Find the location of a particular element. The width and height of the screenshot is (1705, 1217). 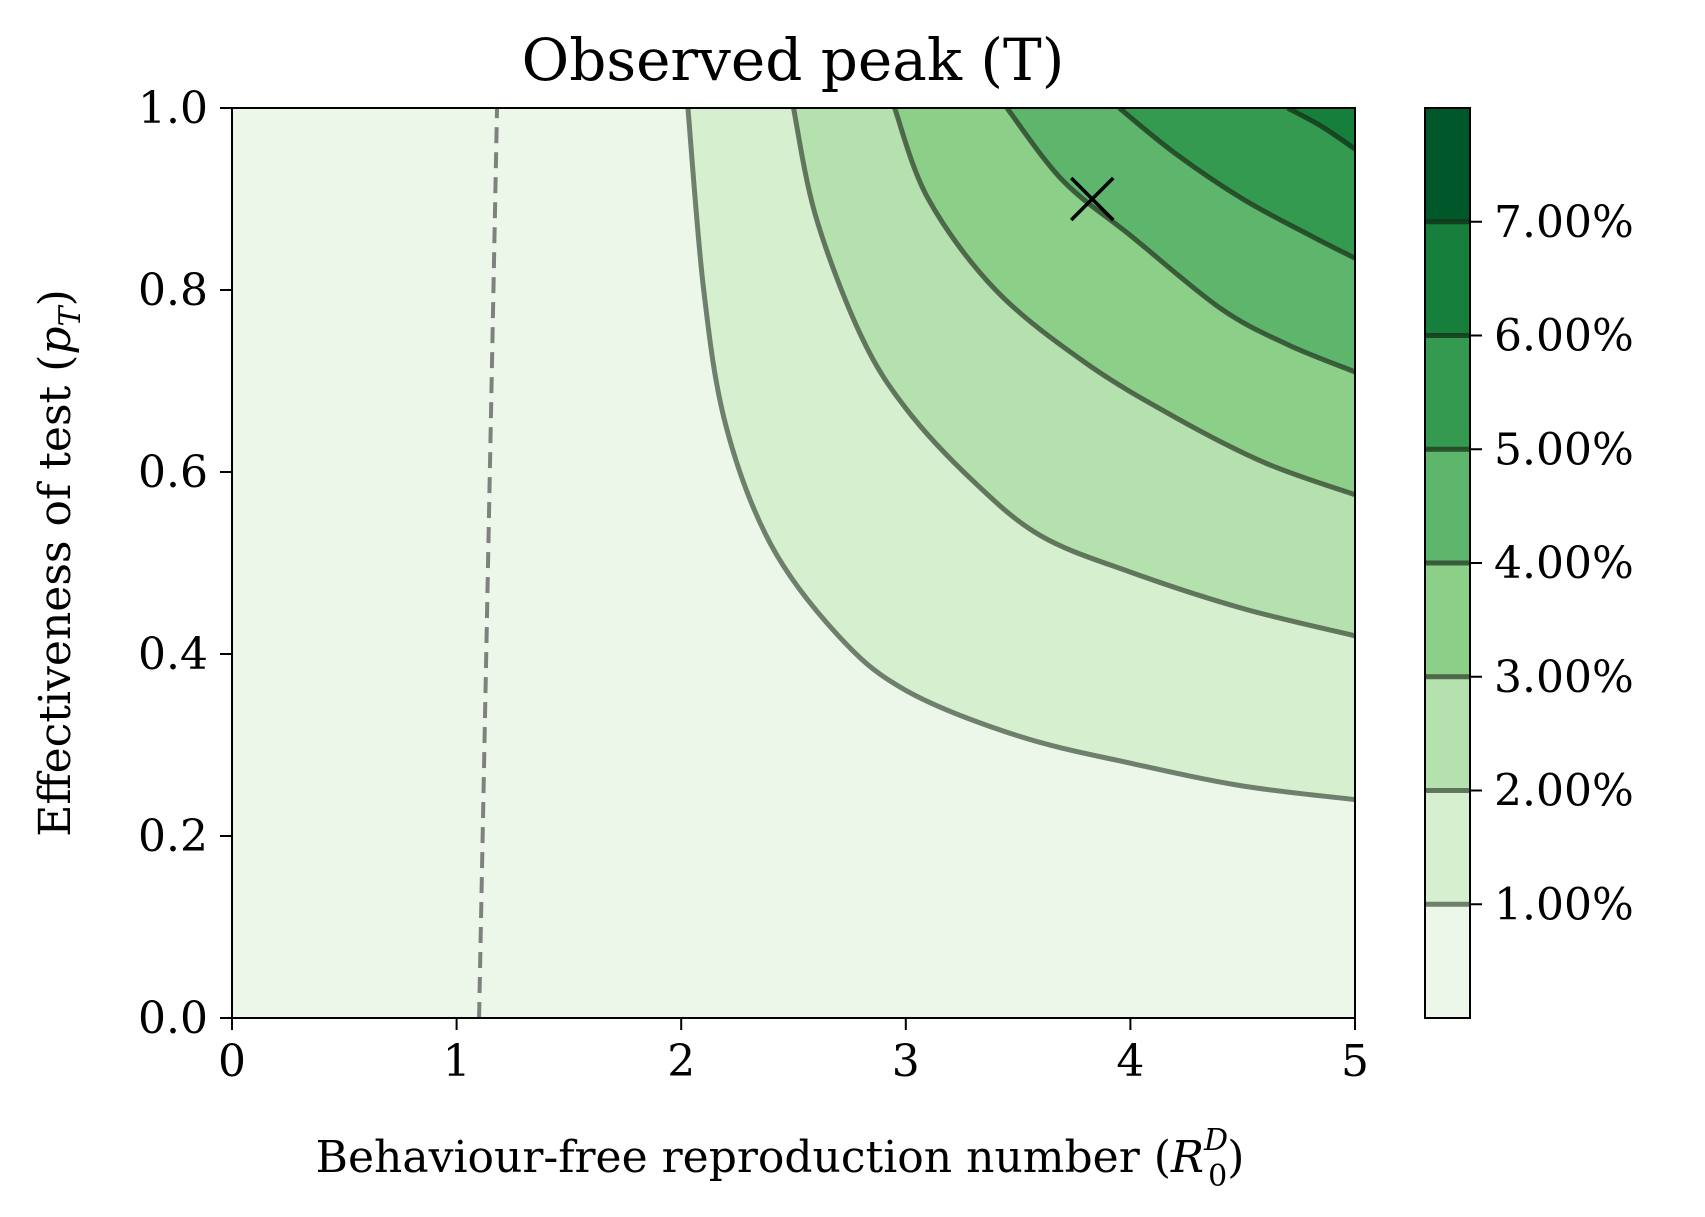

x-axis: 0 1 2 3 4 5 is located at coordinates (793, 1052).